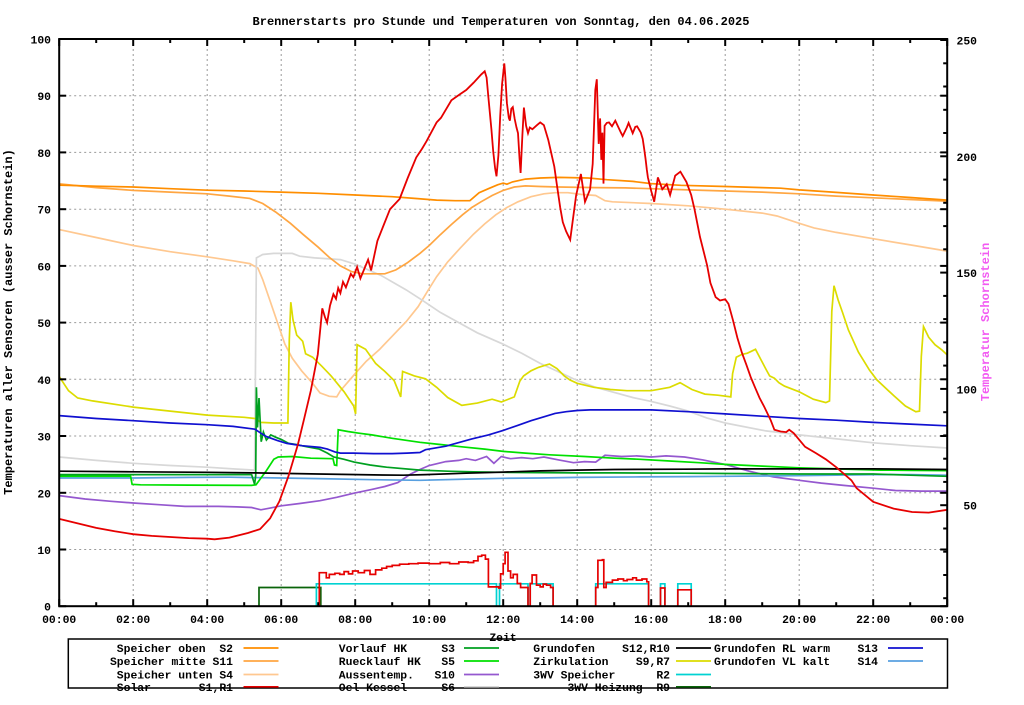 The width and height of the screenshot is (1024, 705). I want to click on svg-text: Speicher mitte S11, so click(171, 663).